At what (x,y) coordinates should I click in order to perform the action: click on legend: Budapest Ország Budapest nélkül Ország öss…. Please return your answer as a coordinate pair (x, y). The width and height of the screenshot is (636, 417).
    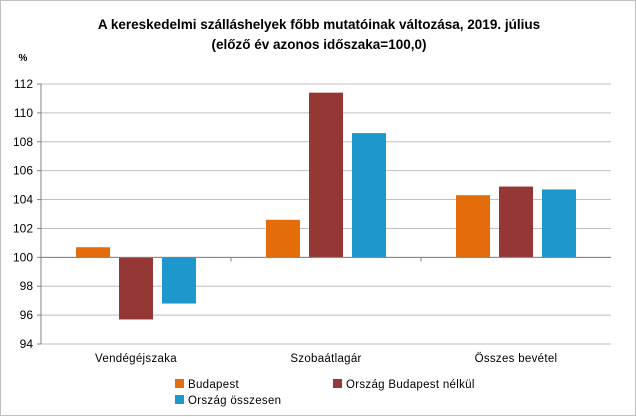
    Looking at the image, I should click on (325, 393).